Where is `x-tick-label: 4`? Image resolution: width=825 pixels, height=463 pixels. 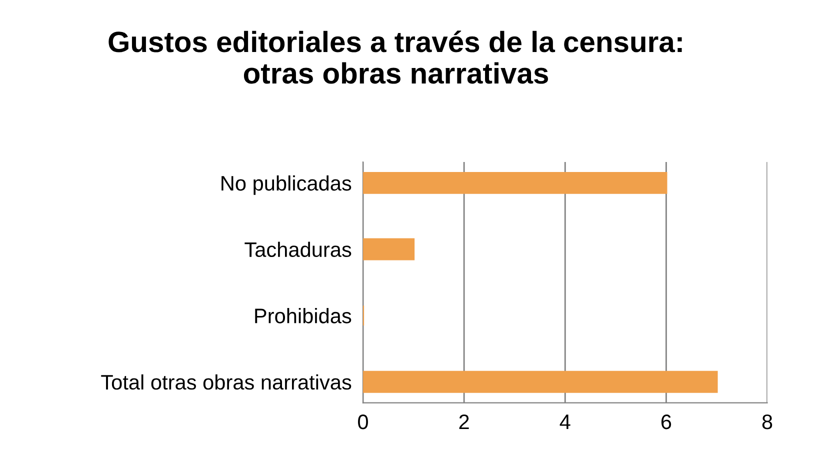
x-tick-label: 4 is located at coordinates (565, 422).